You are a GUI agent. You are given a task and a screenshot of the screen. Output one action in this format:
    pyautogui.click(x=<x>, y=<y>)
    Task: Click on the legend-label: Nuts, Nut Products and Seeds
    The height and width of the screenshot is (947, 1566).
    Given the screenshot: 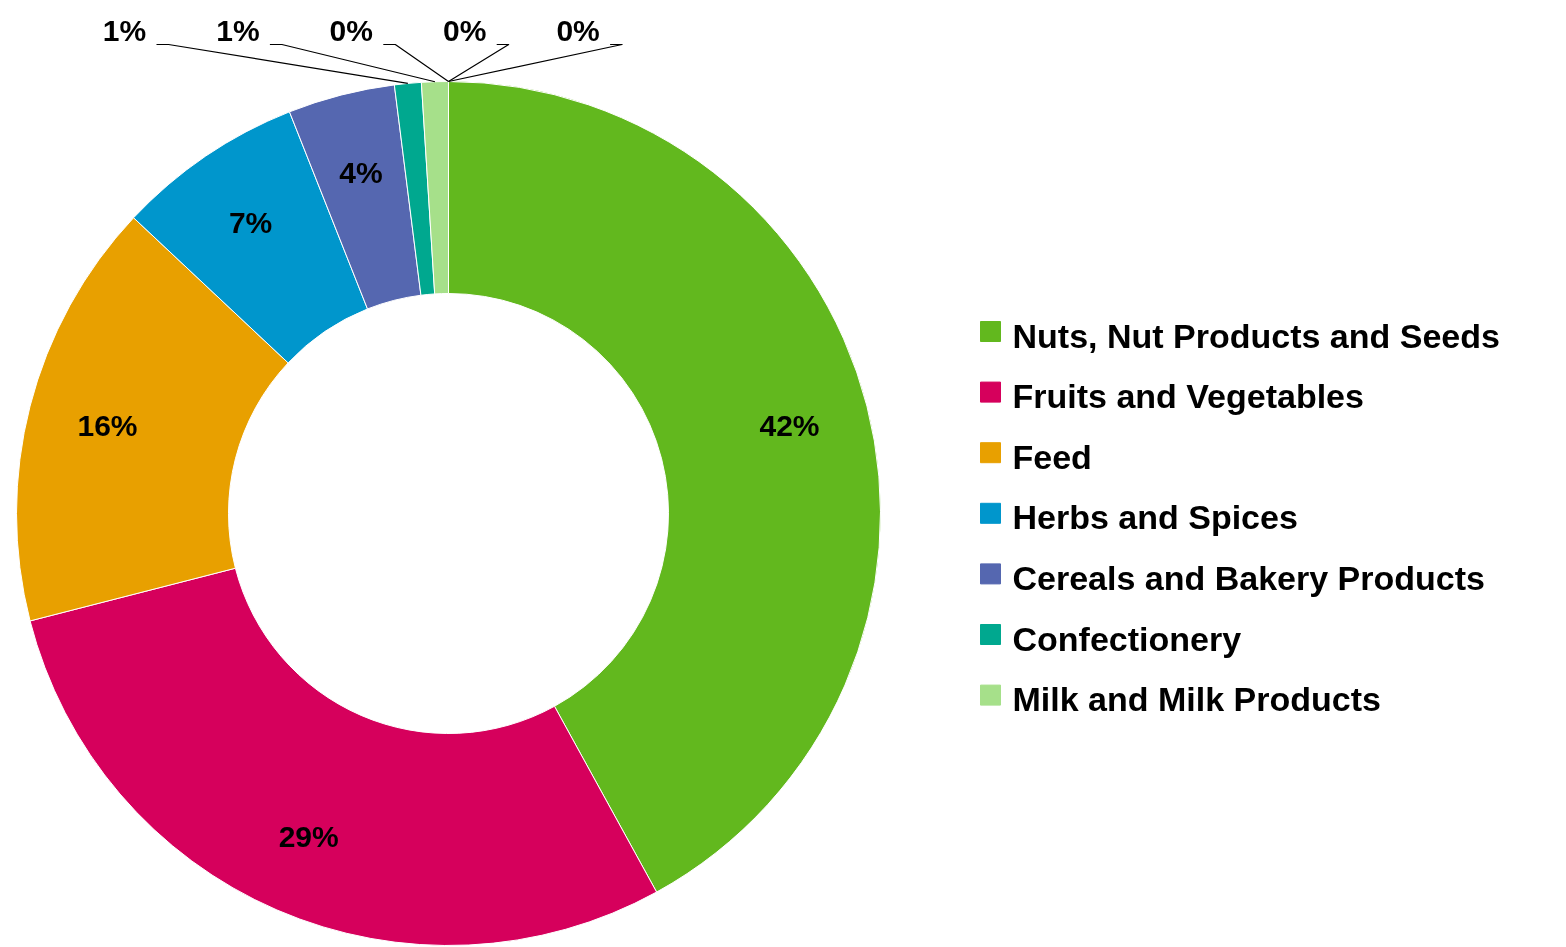 What is the action you would take?
    pyautogui.click(x=1256, y=335)
    